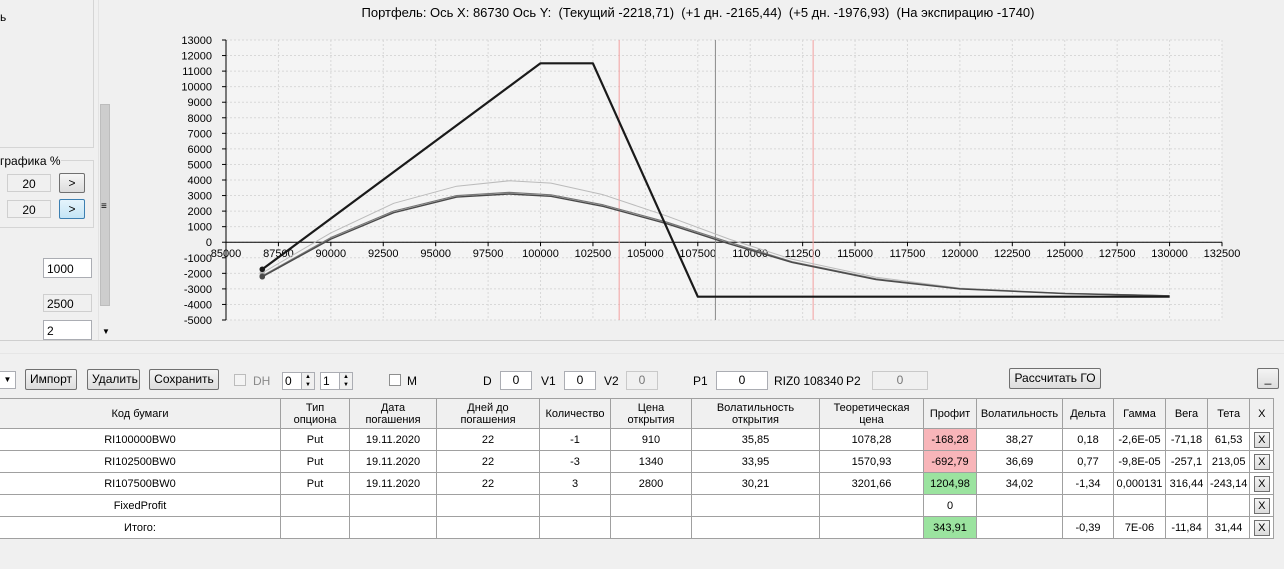 This screenshot has width=1284, height=569. I want to click on column-header: Тета, so click(1228, 413).